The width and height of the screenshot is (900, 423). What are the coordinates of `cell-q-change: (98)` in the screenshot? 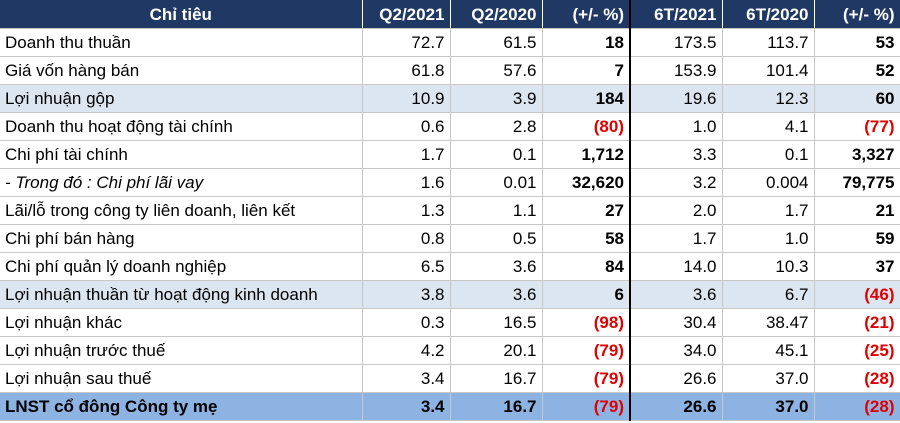 It's located at (586, 322).